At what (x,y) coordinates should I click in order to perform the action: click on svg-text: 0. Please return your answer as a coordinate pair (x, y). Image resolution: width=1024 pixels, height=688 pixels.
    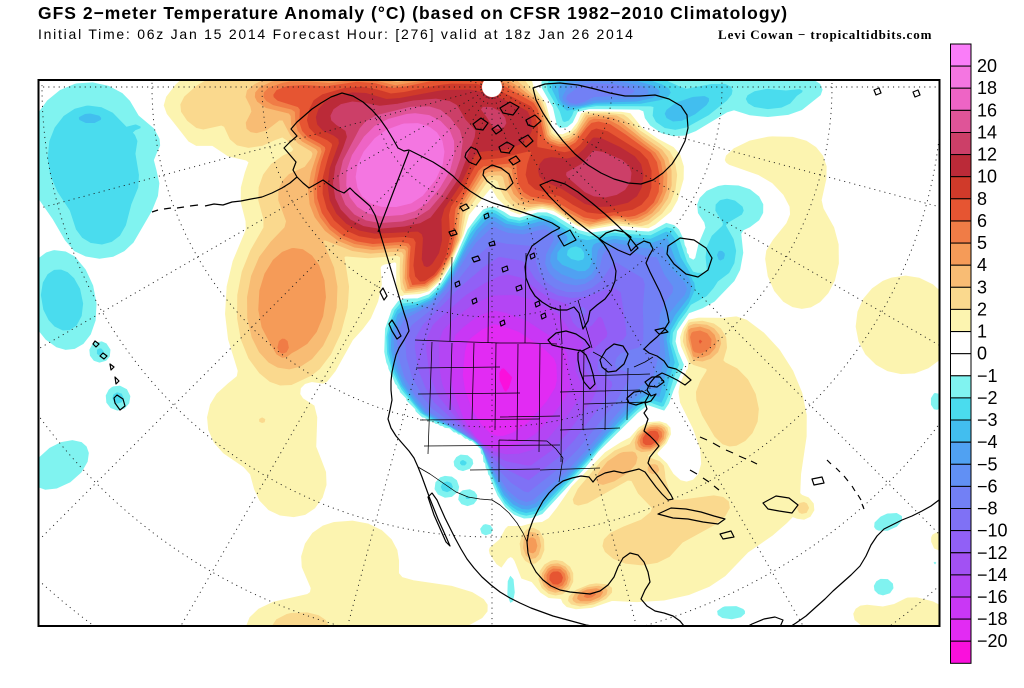
    Looking at the image, I should click on (982, 354).